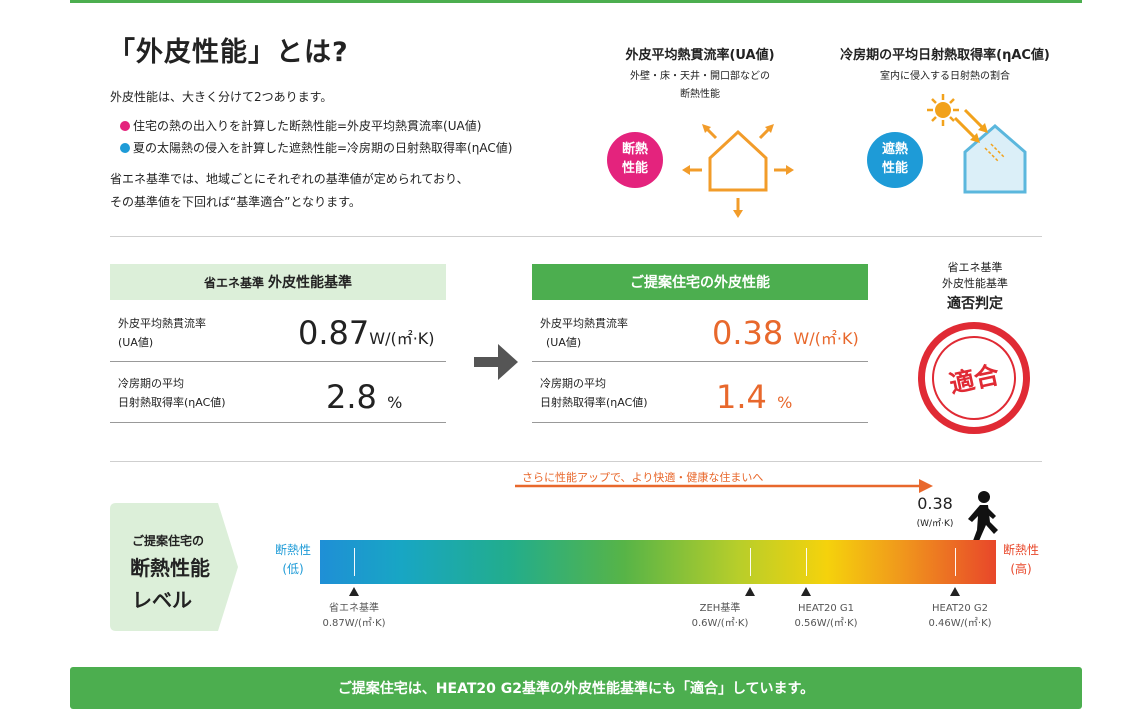 Image resolution: width=1130 pixels, height=725 pixels. I want to click on standard-ua-label: 外皮平均熱貫流率 (UA値), so click(162, 333).